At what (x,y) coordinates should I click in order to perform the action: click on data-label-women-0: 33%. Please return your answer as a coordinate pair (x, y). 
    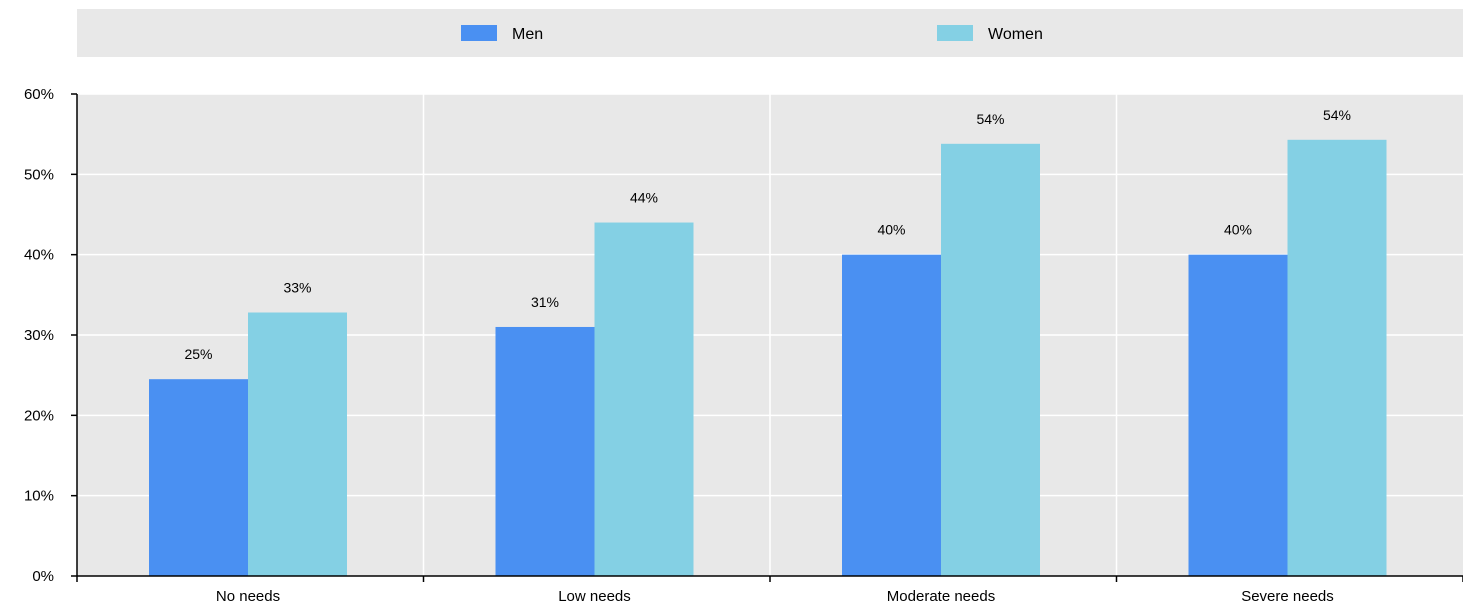
    Looking at the image, I should click on (297, 288).